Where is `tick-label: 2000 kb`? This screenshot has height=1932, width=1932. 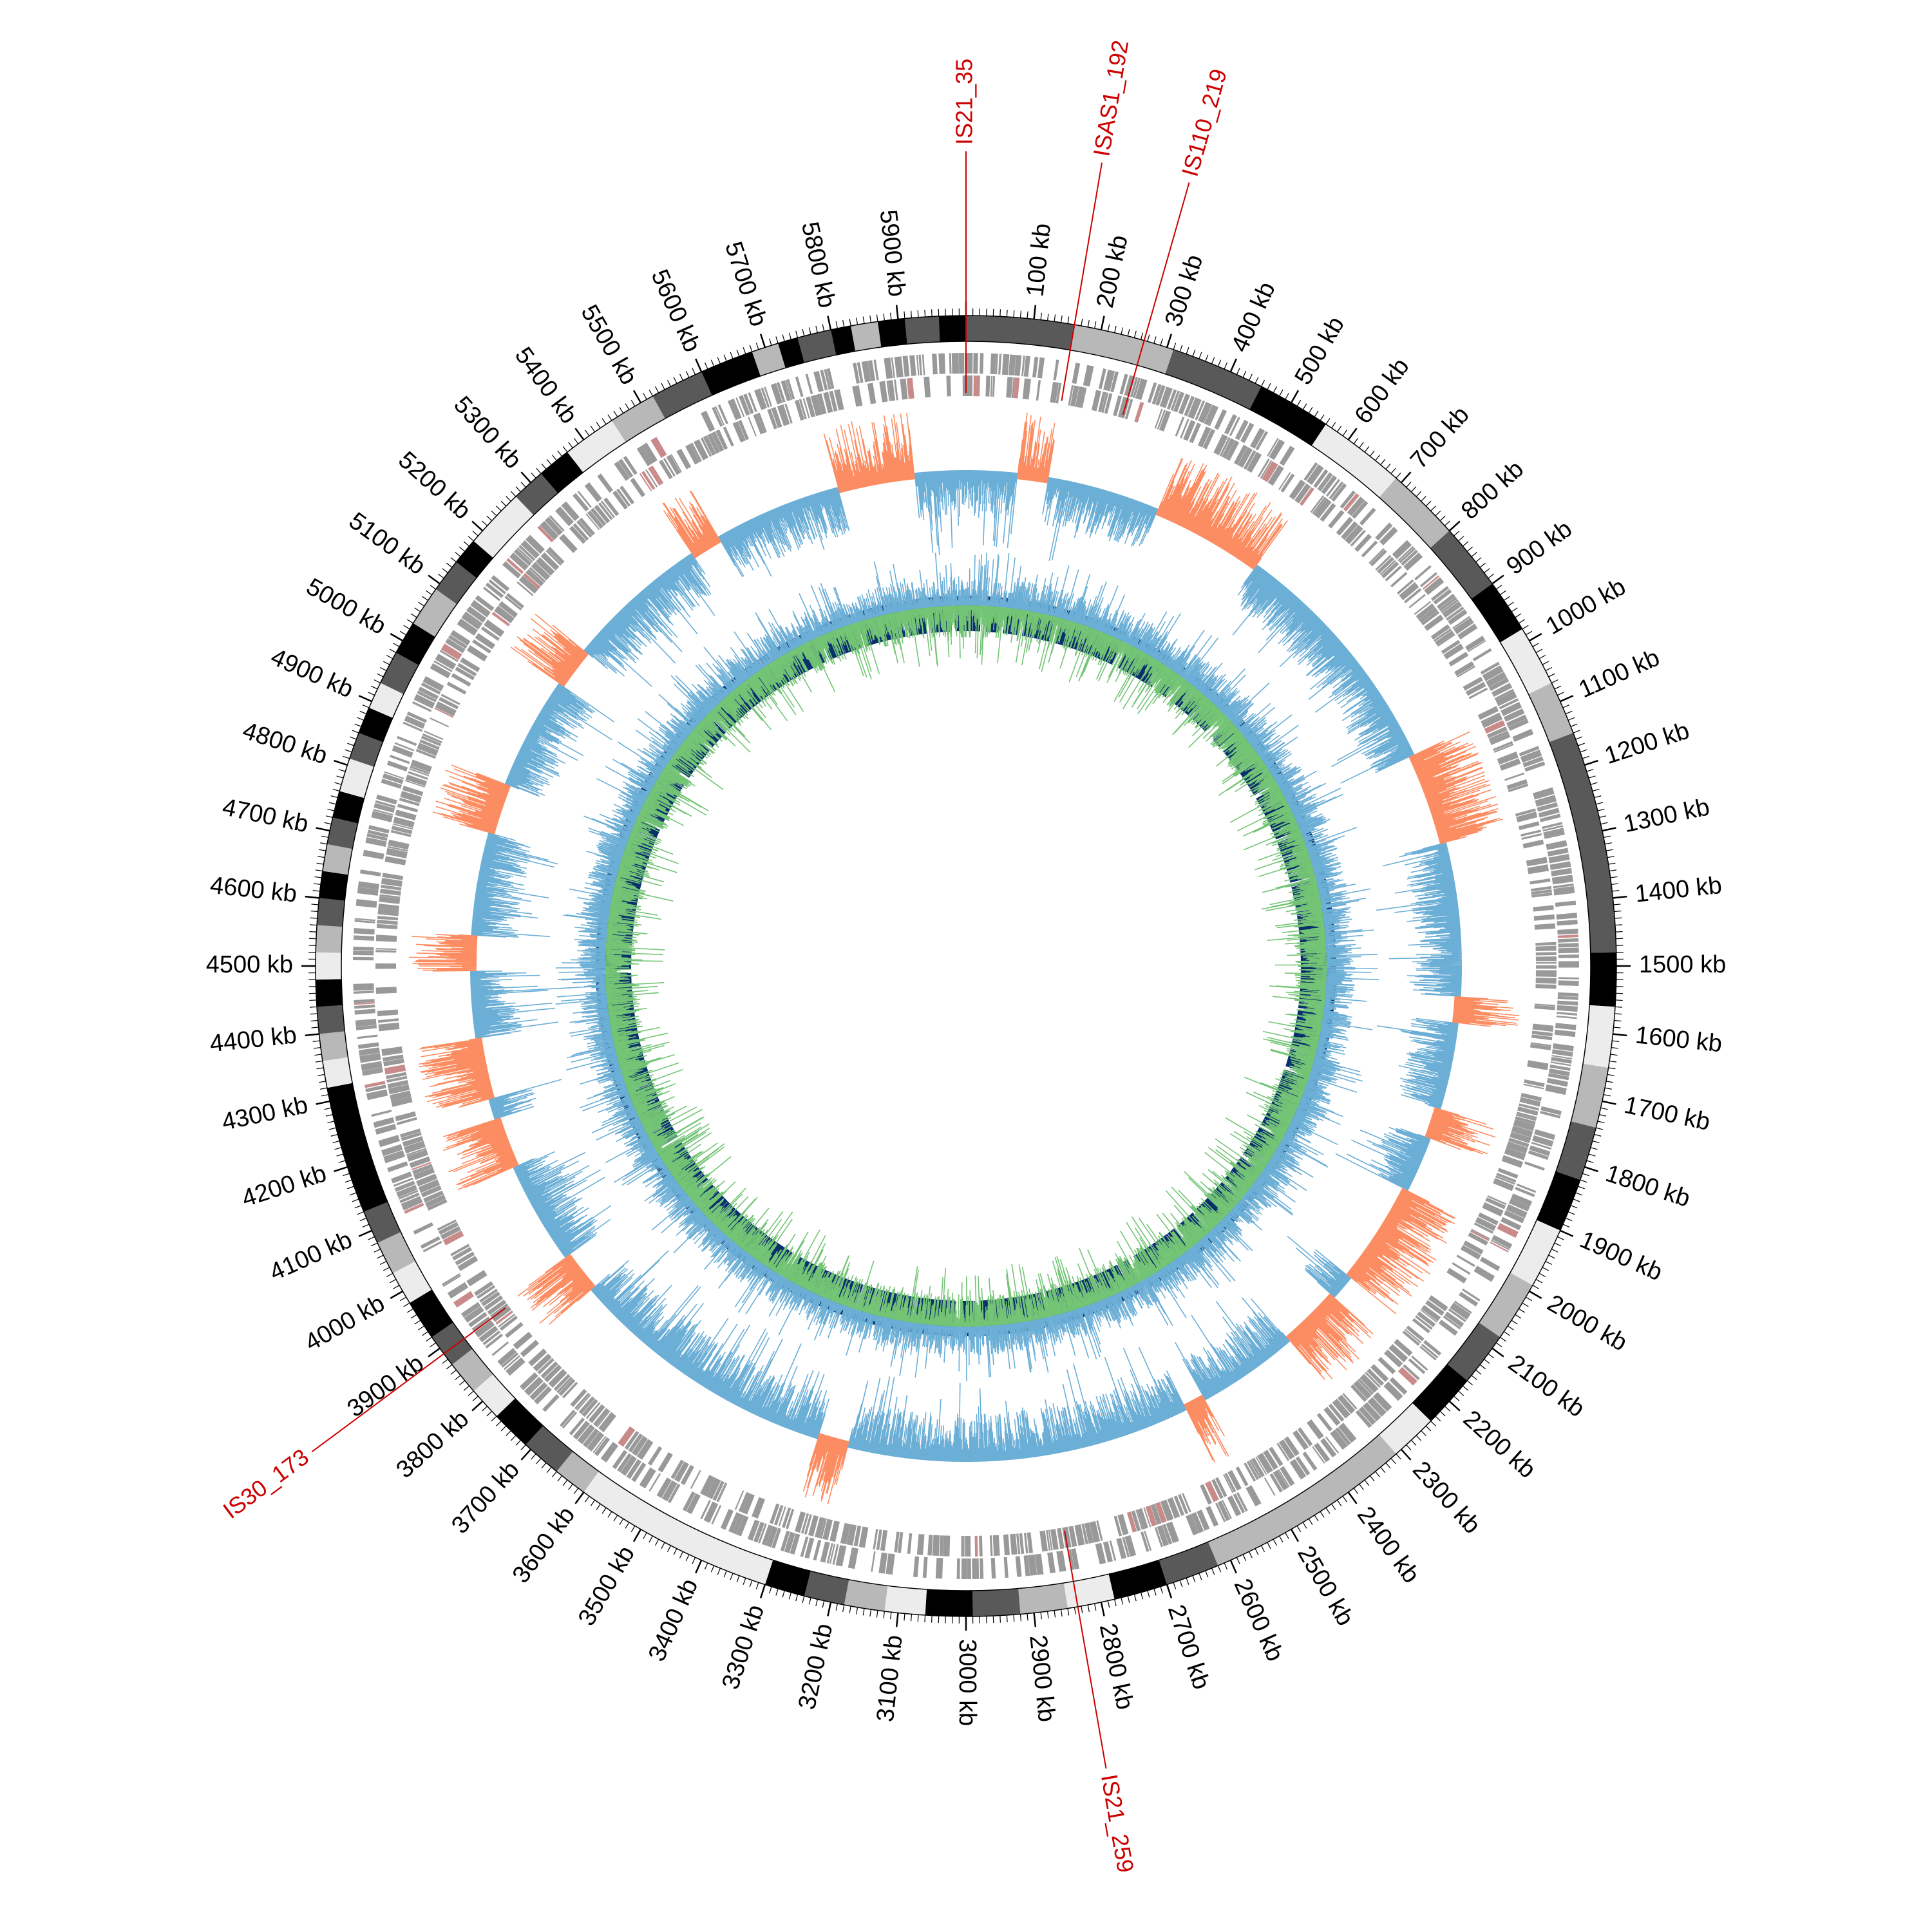
tick-label: 2000 kb is located at coordinates (1587, 1323).